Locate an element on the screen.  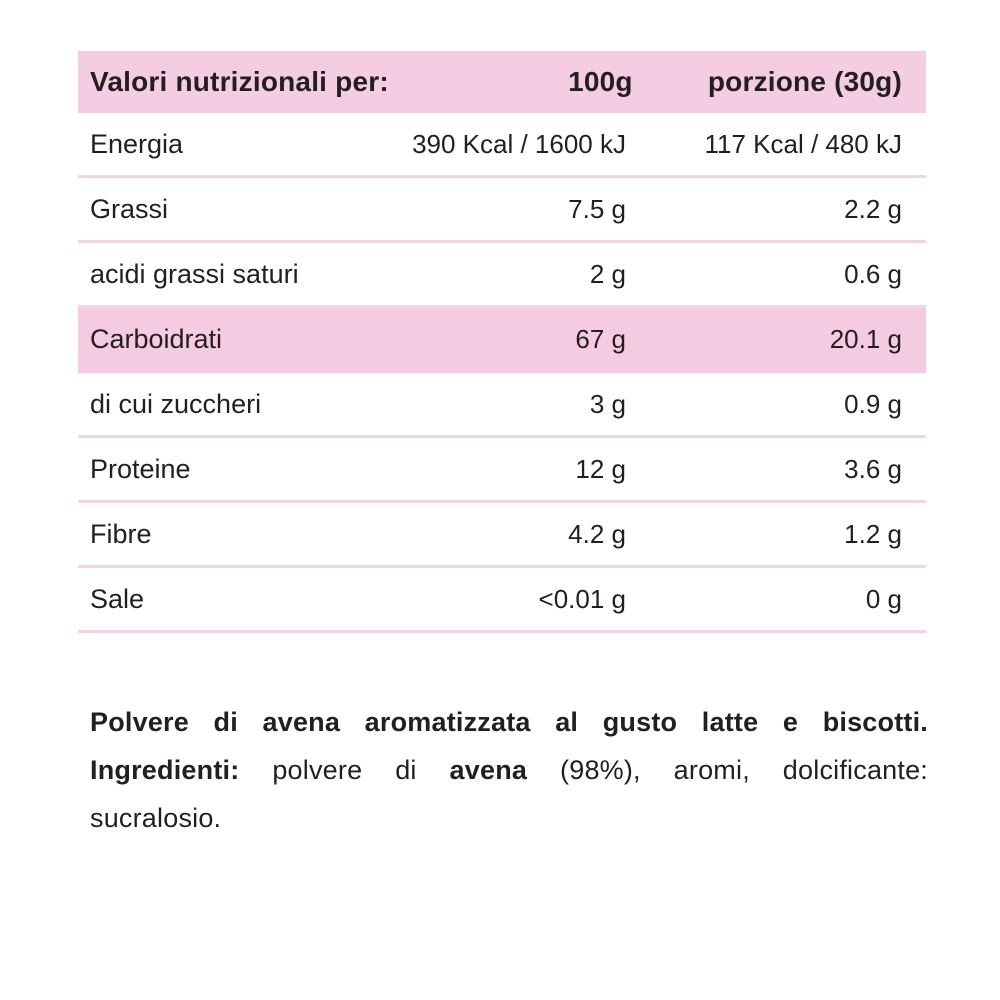
row-label: Sale is located at coordinates (117, 598).